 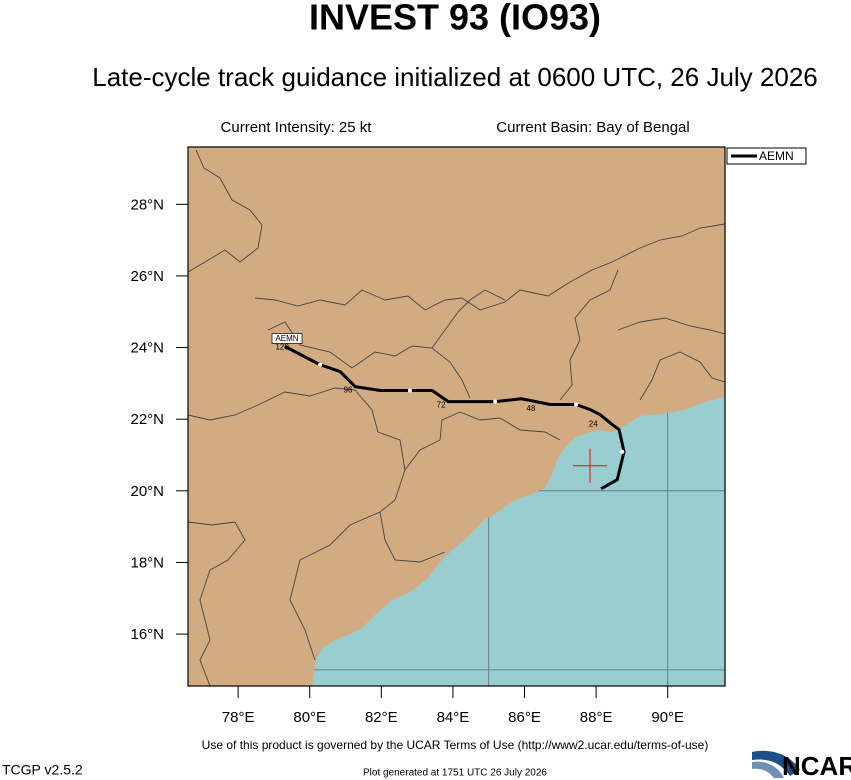 I want to click on logo: NCAR, so click(x=801, y=765).